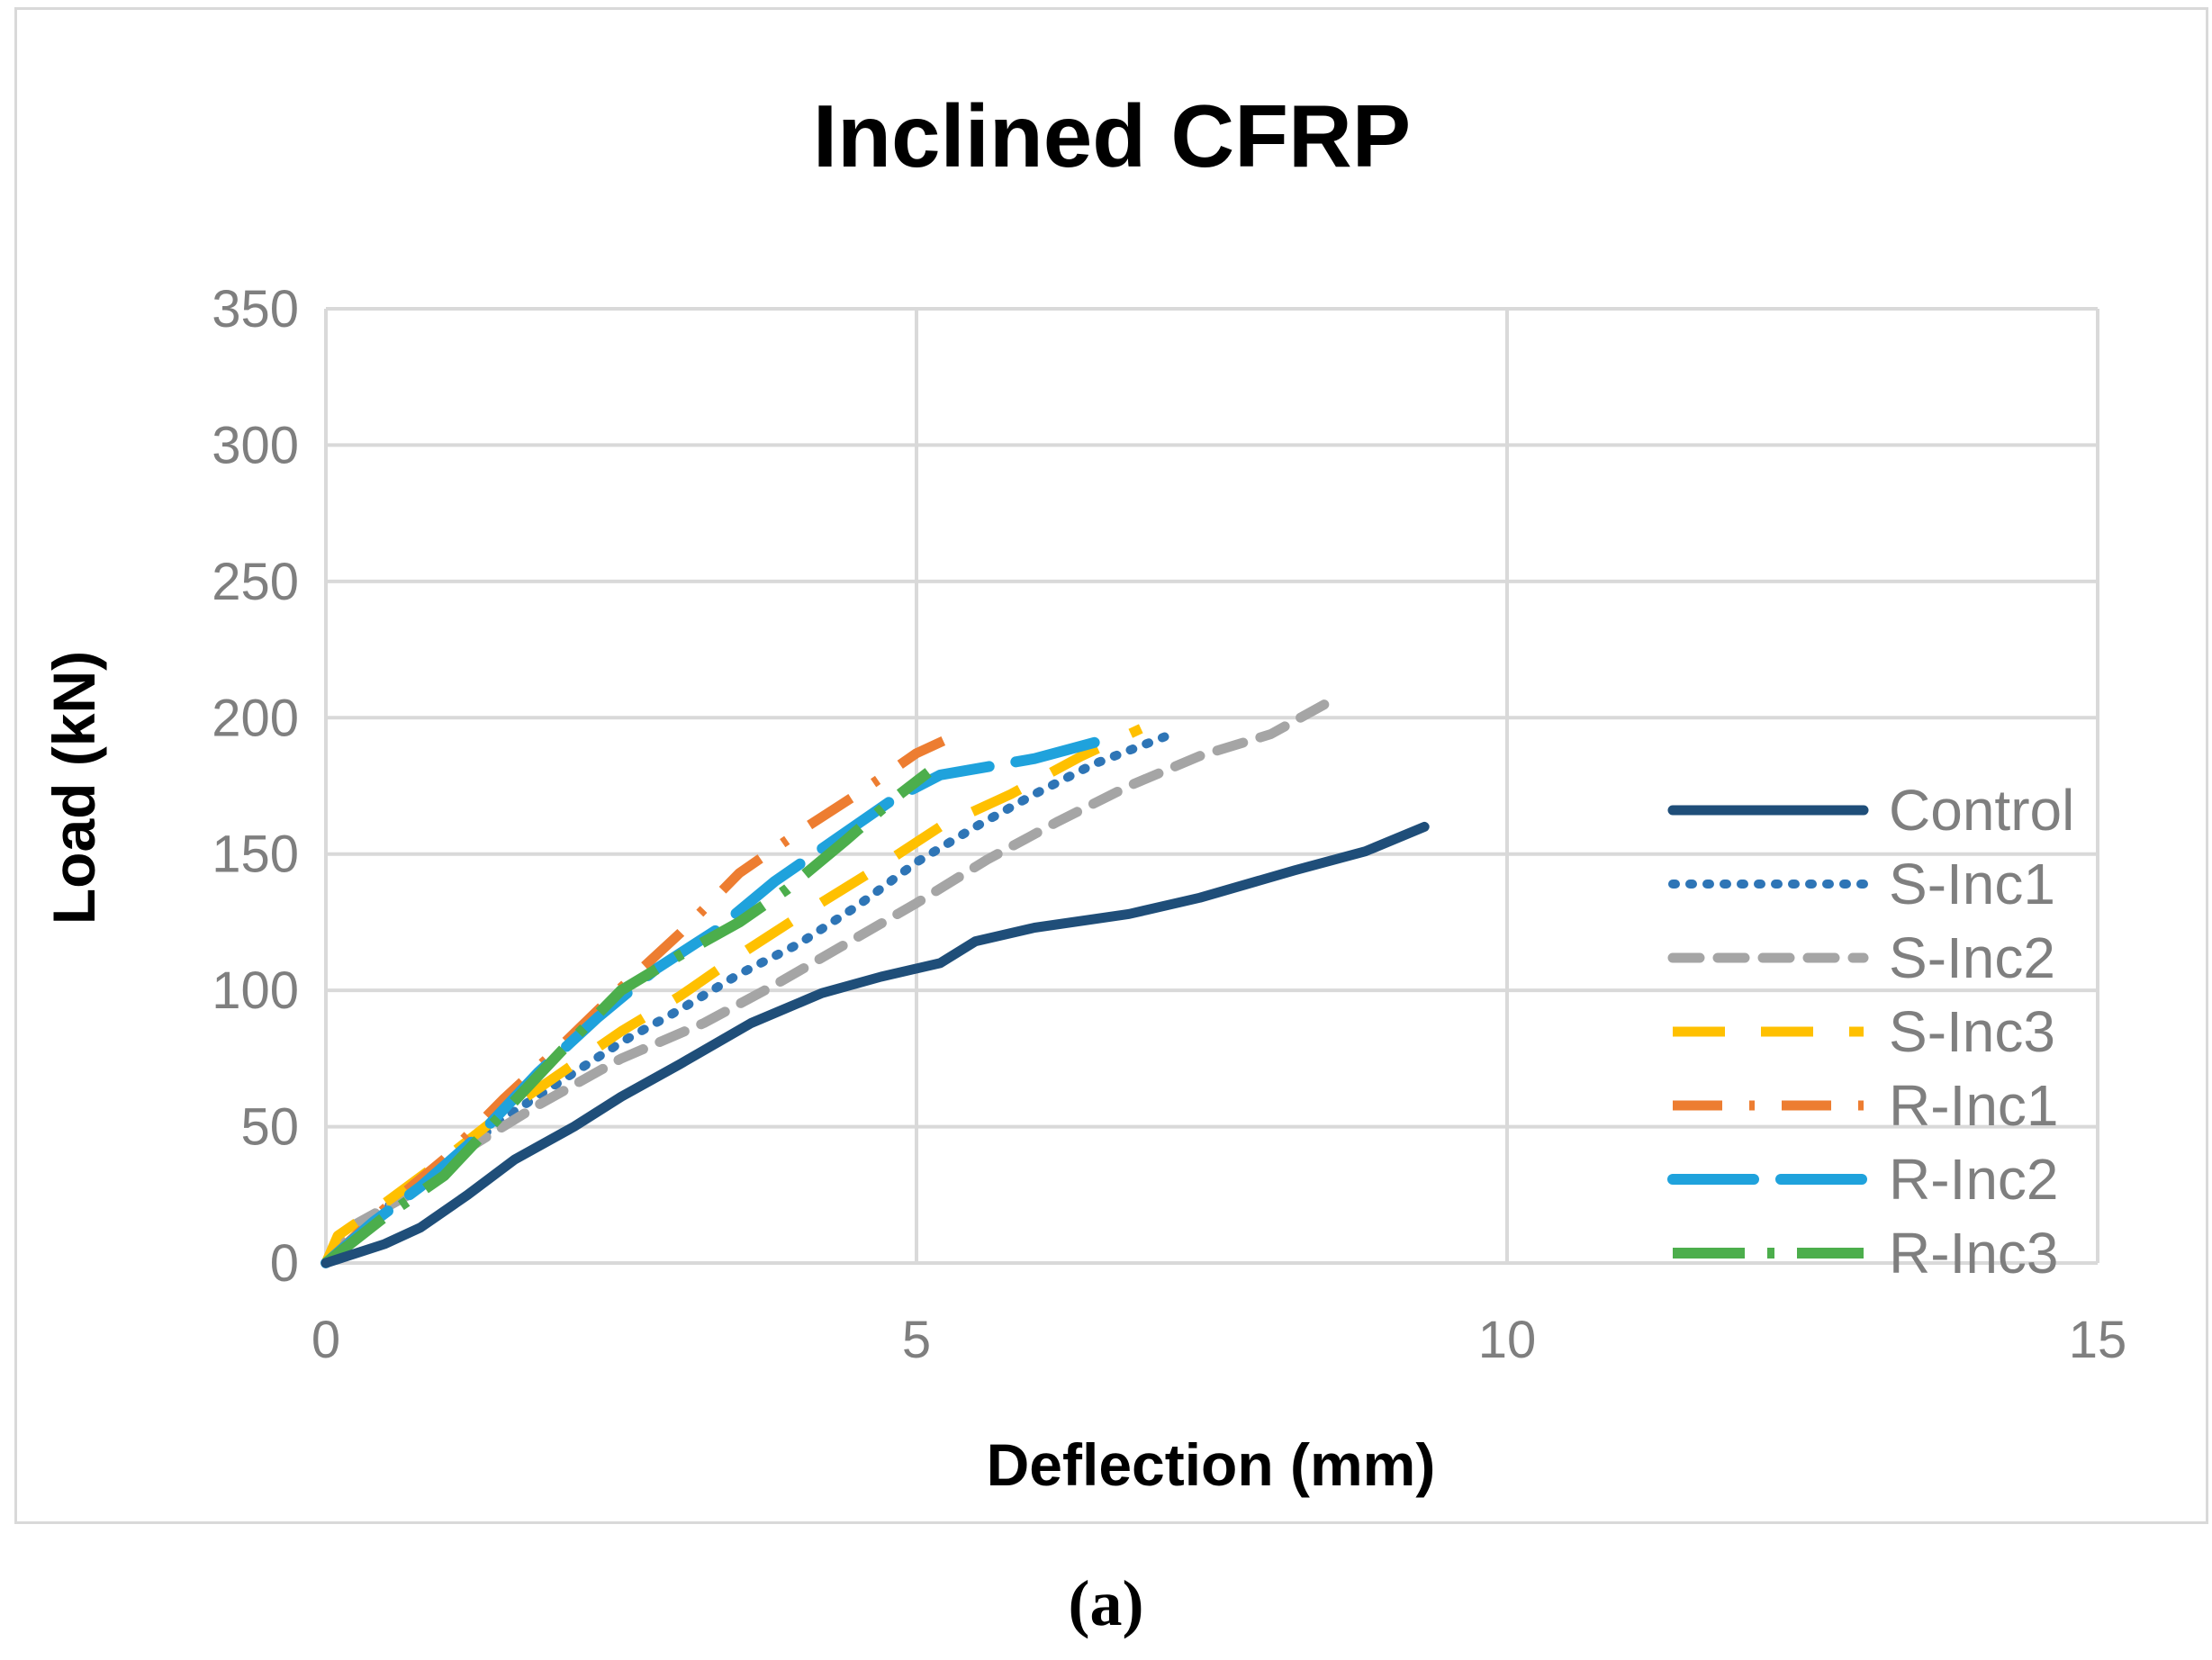 The image size is (2212, 1660). I want to click on series-line-s-inc3, so click(732, 995).